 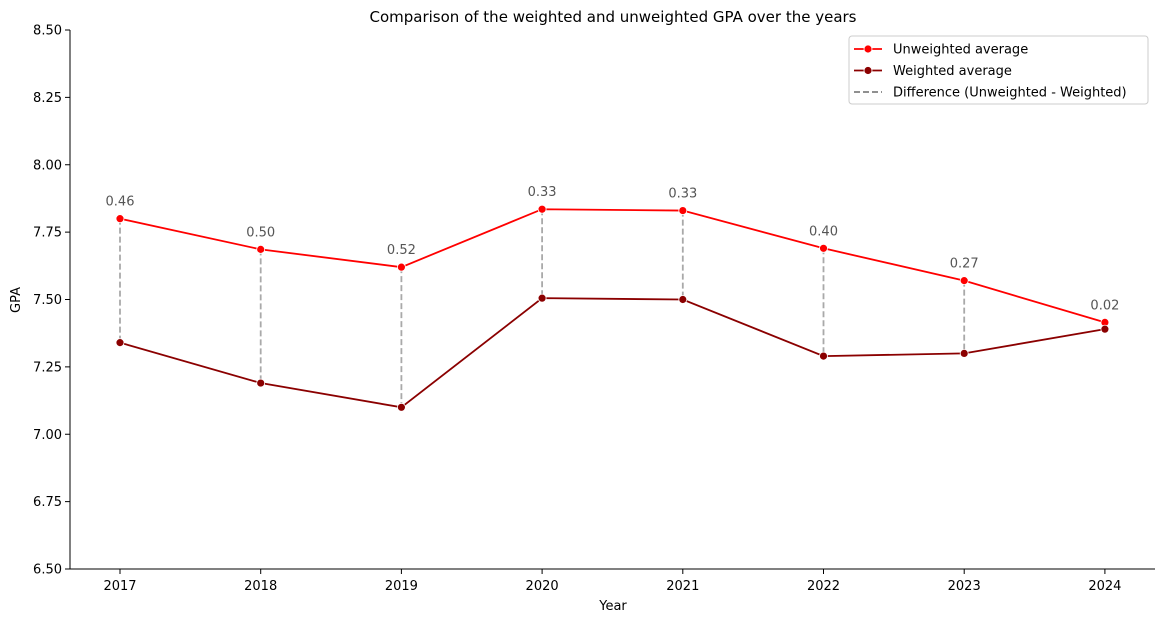 What do you see at coordinates (47, 165) in the screenshot?
I see `y-tick-label: 8.00` at bounding box center [47, 165].